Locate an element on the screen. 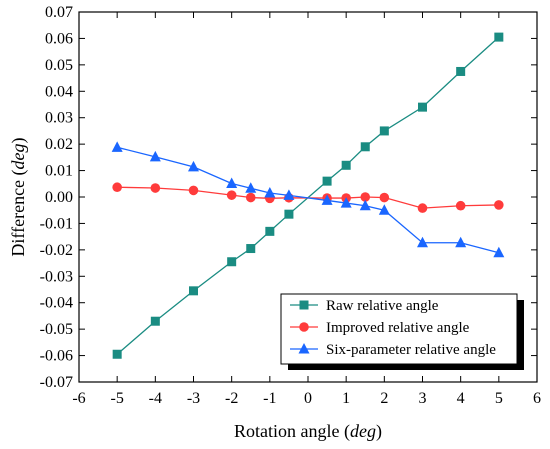 The height and width of the screenshot is (449, 550). x-axis-unit: deg is located at coordinates (363, 431).